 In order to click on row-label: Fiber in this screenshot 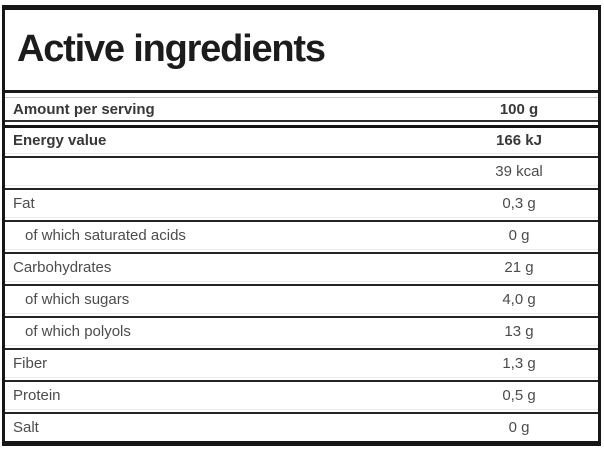, I will do `click(30, 363)`.